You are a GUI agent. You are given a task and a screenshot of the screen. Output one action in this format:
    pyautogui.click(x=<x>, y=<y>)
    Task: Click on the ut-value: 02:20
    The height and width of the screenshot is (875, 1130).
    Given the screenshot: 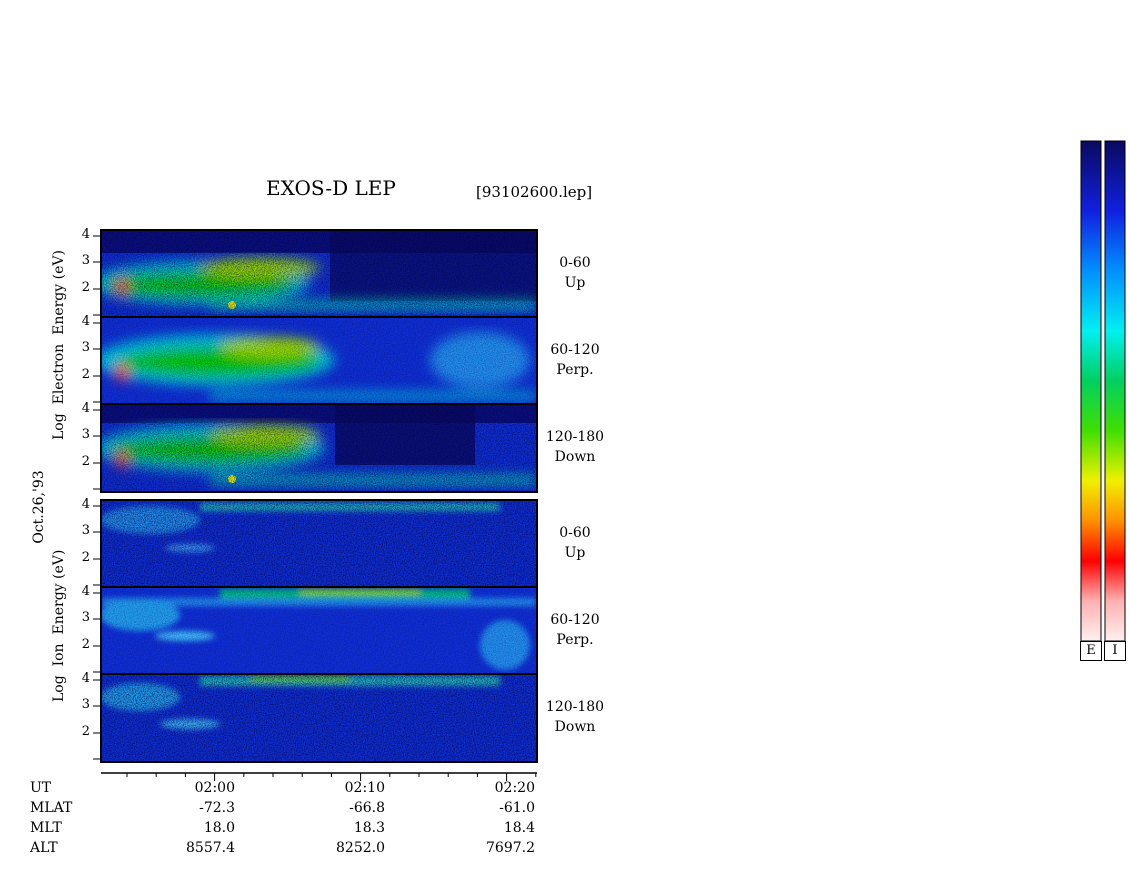 What is the action you would take?
    pyautogui.click(x=514, y=788)
    